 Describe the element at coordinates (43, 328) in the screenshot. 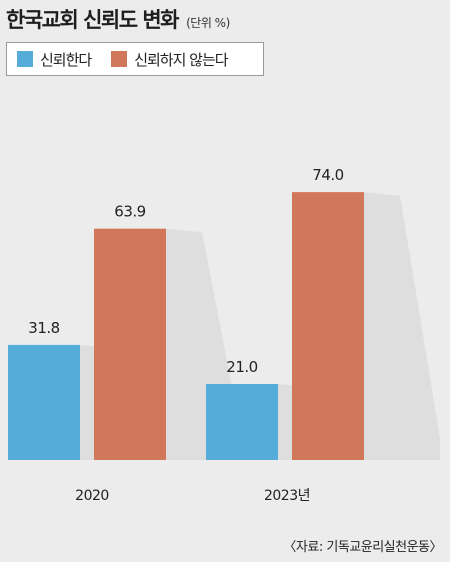

I see `data-label: 31.8` at that location.